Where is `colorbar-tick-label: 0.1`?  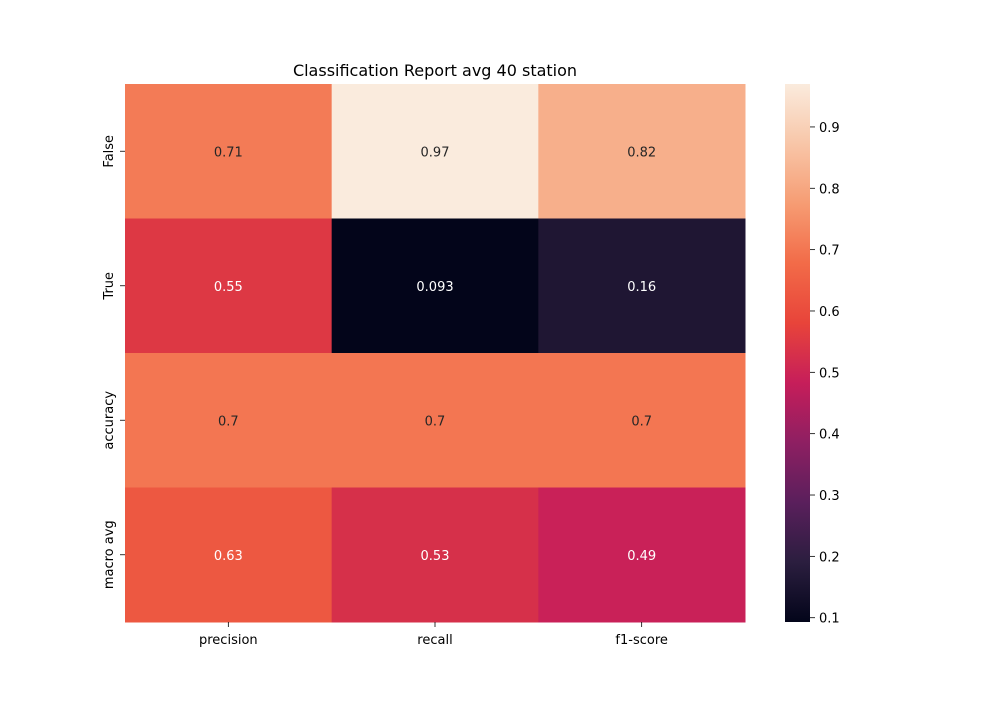
colorbar-tick-label: 0.1 is located at coordinates (829, 619).